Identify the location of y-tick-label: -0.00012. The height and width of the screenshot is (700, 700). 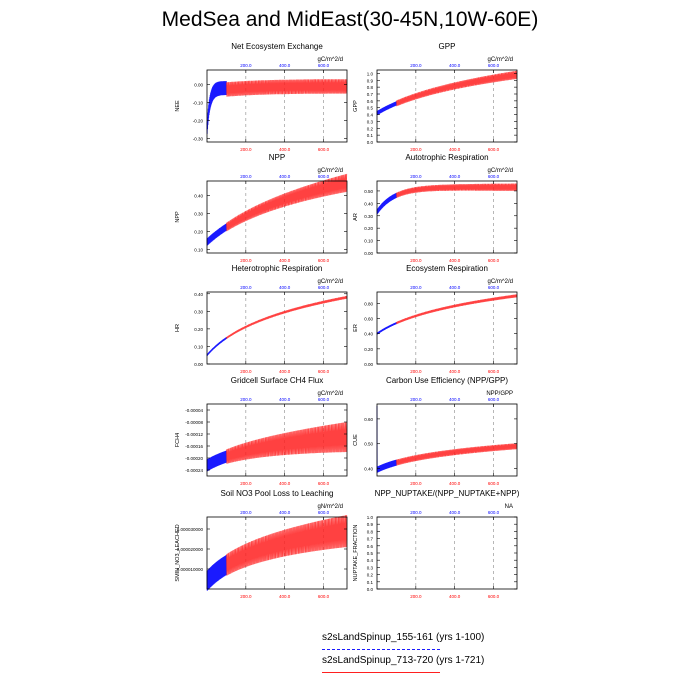
(194, 434).